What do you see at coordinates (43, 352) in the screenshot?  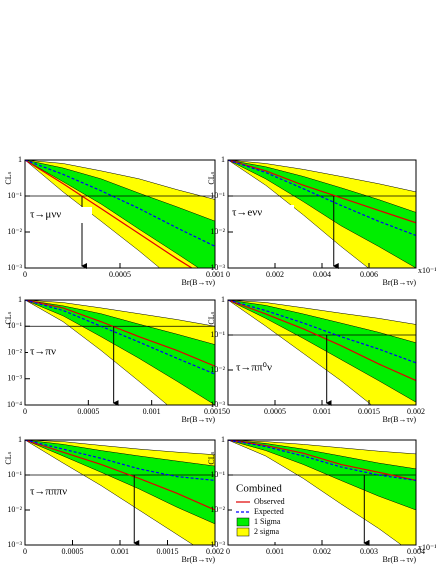 I see `annotation: τ→πν` at bounding box center [43, 352].